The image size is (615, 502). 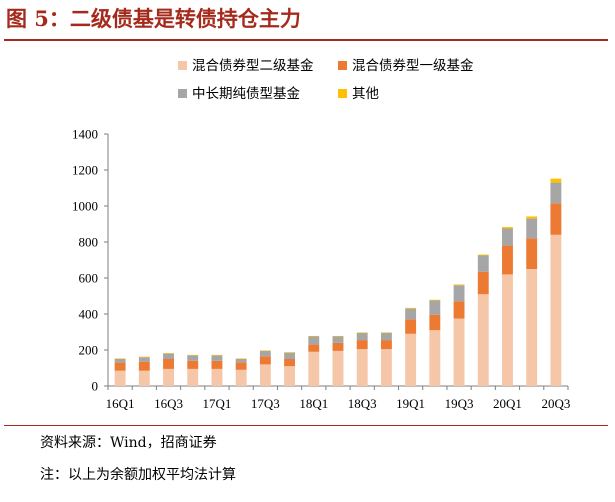 I want to click on source-note: 资料来源：Wind，招商证券, so click(x=128, y=443).